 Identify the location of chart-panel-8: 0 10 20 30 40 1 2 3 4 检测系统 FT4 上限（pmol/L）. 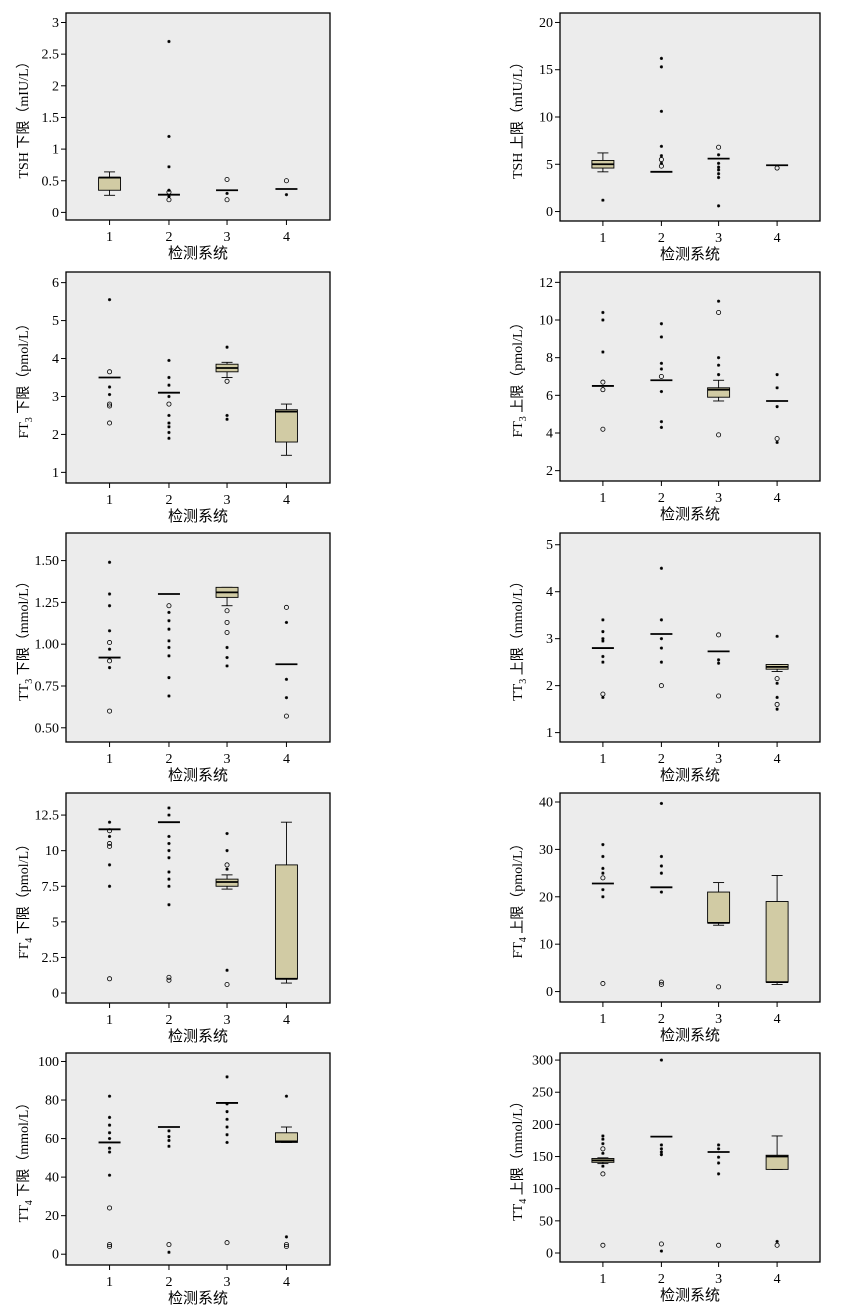
(665, 918).